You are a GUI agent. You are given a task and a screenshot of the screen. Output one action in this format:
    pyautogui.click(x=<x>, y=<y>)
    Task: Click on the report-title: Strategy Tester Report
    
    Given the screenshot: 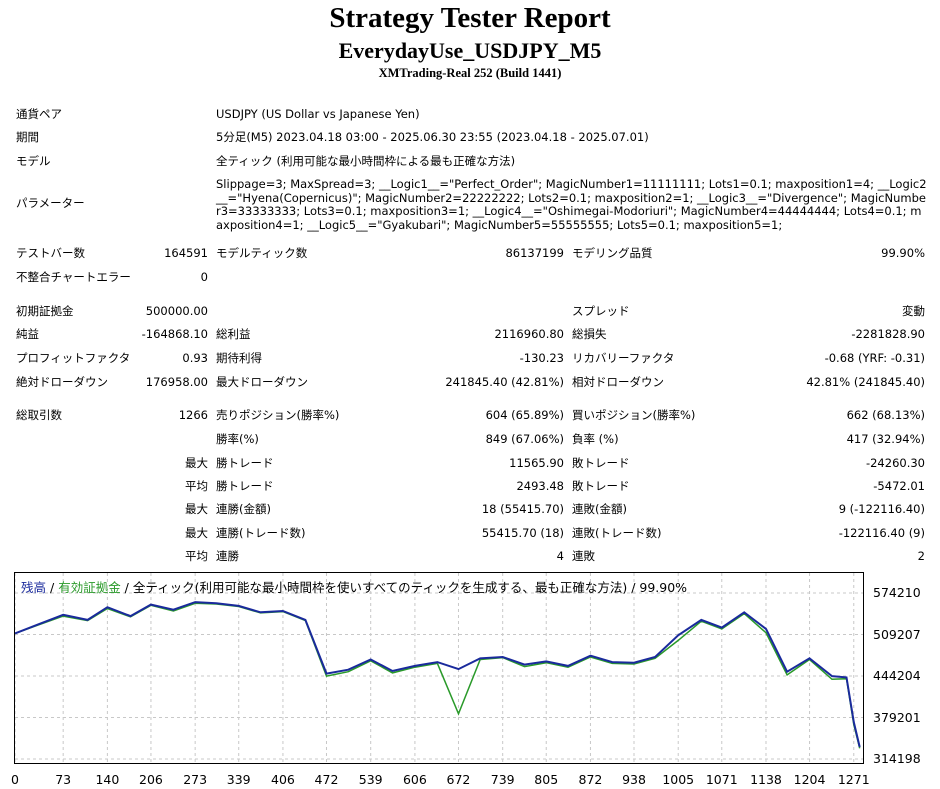 What is the action you would take?
    pyautogui.click(x=470, y=18)
    